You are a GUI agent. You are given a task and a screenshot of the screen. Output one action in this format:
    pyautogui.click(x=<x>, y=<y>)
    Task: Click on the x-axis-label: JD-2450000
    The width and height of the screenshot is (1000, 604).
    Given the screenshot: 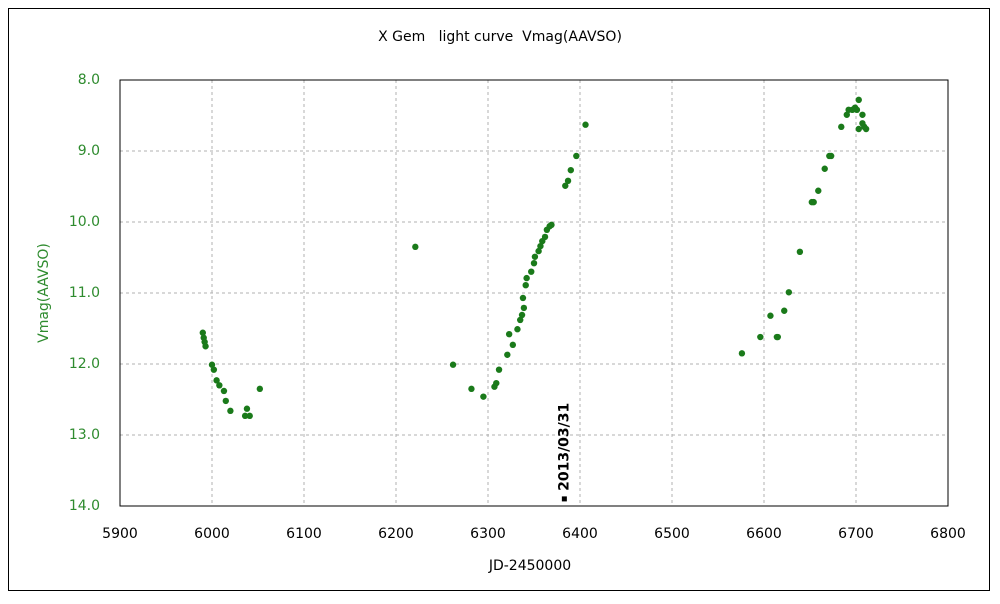 What is the action you would take?
    pyautogui.click(x=529, y=566)
    